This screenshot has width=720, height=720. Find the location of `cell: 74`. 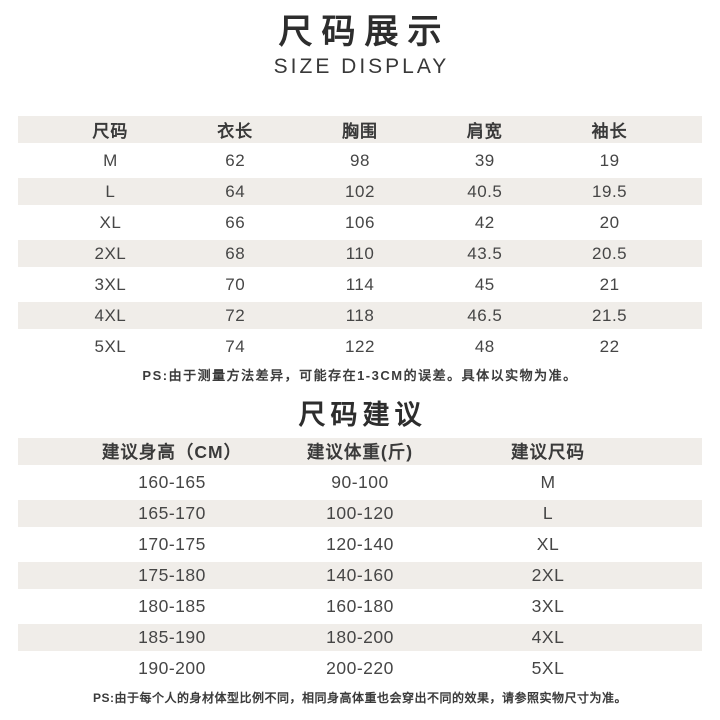

cell: 74 is located at coordinates (235, 346).